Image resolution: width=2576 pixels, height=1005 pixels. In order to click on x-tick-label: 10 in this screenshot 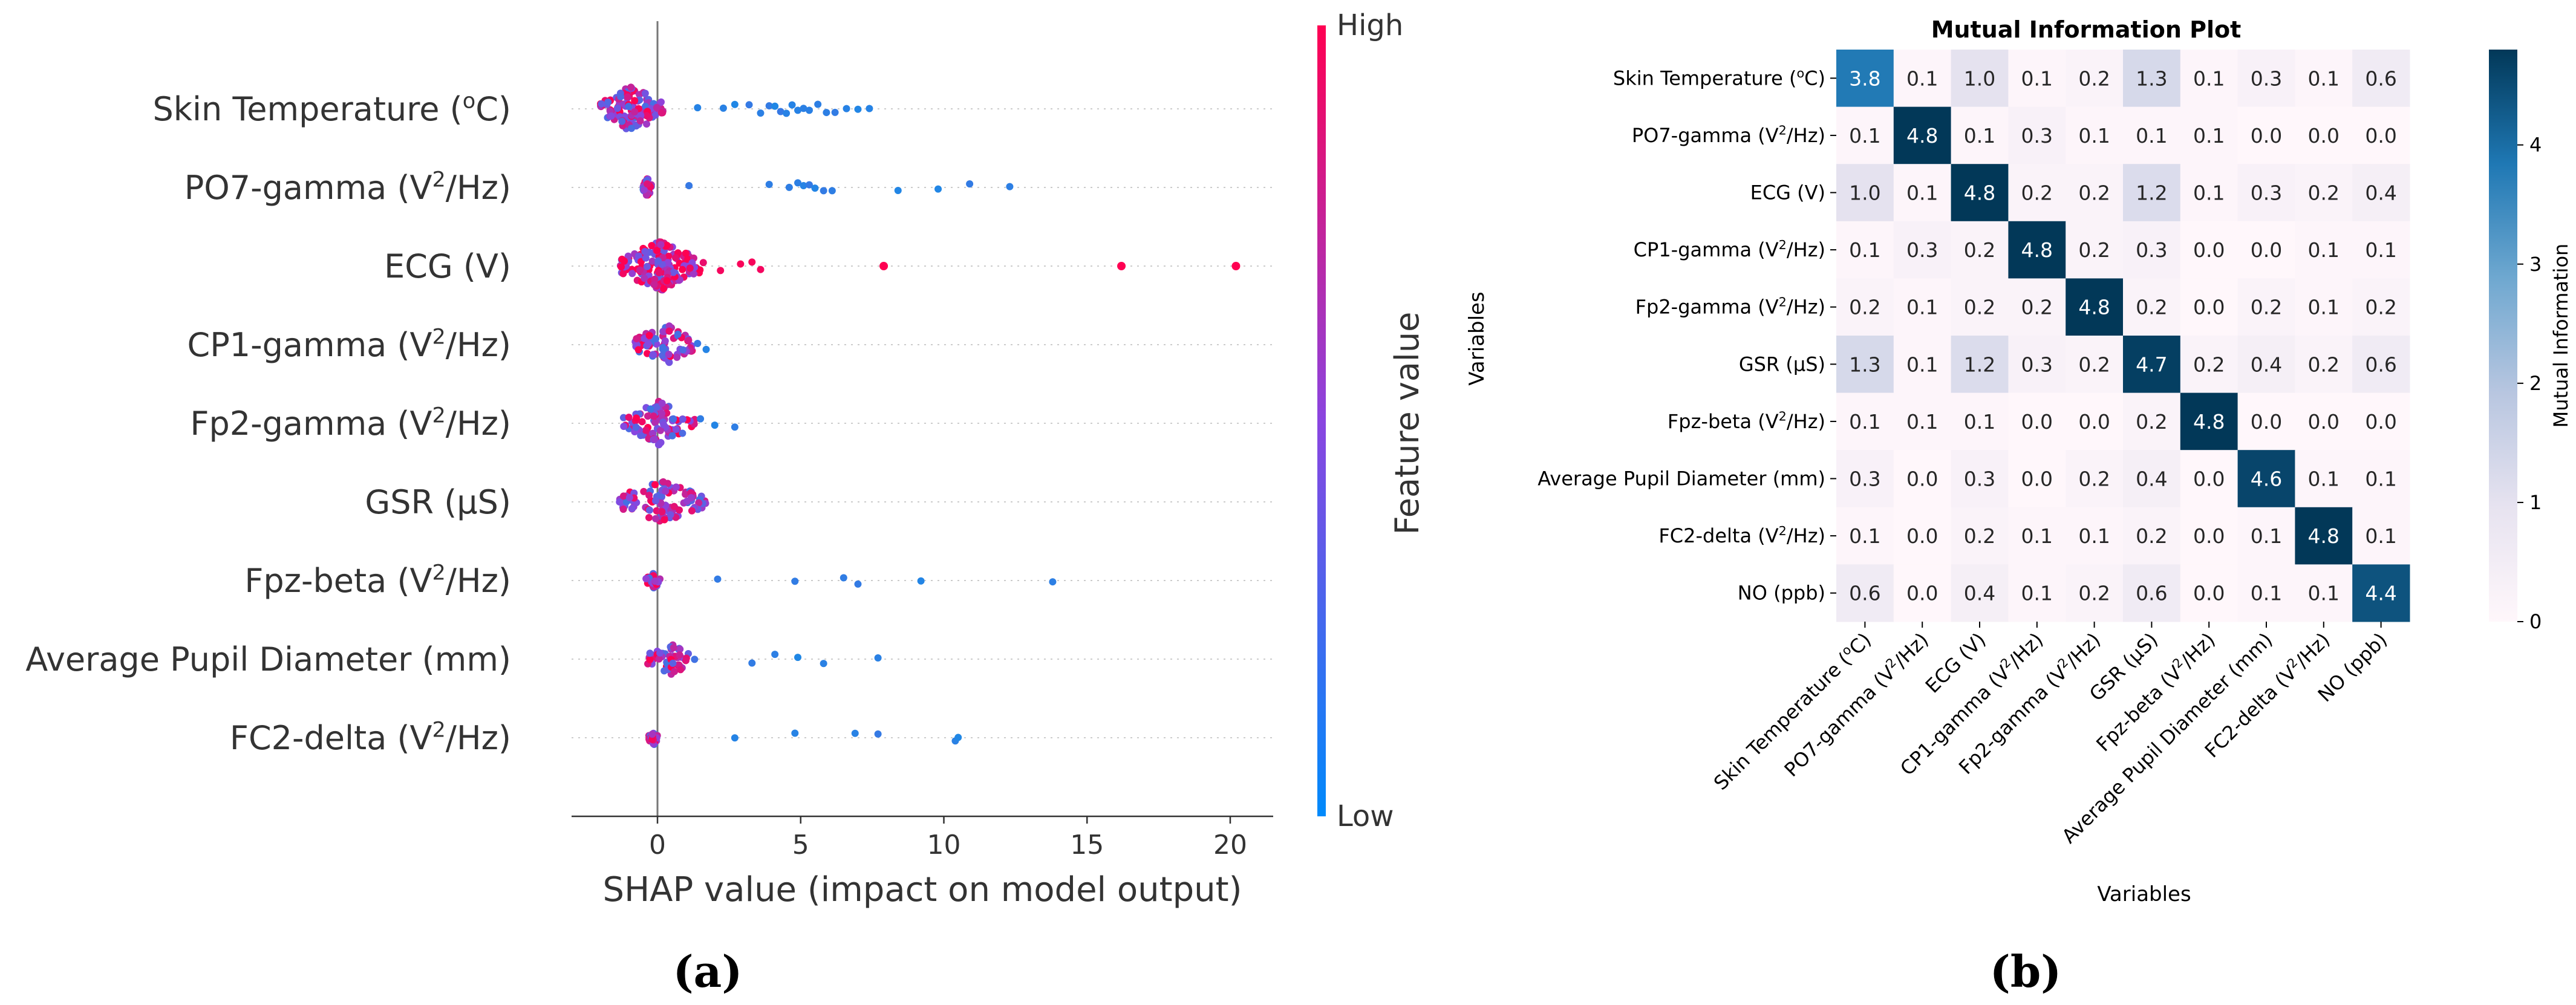, I will do `click(944, 845)`.